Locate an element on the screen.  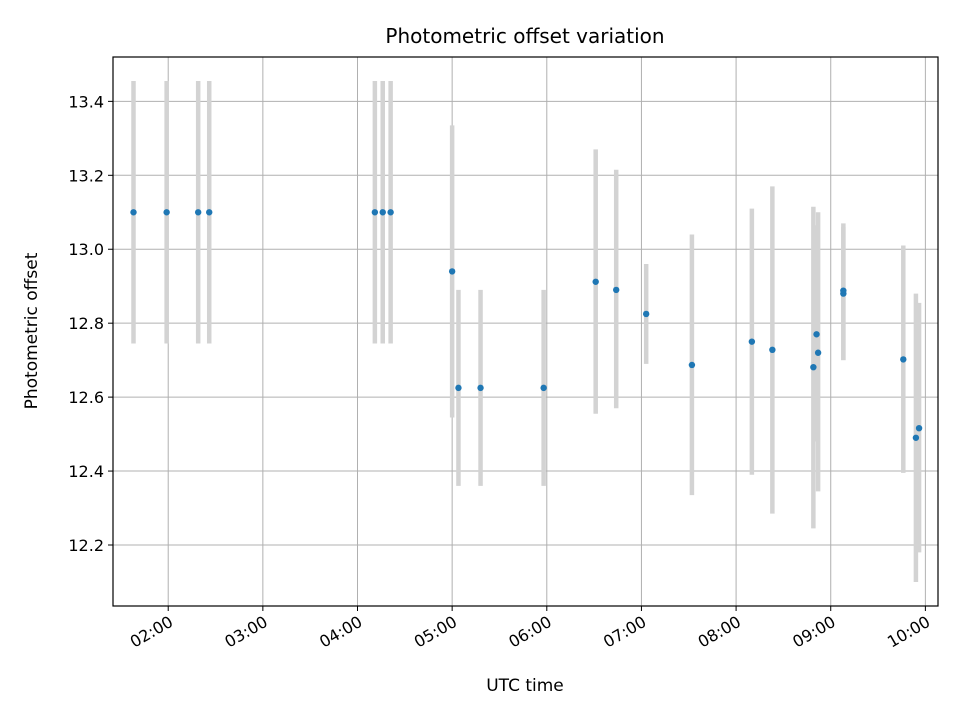
y-tick-label: 12.8 is located at coordinates (86, 323).